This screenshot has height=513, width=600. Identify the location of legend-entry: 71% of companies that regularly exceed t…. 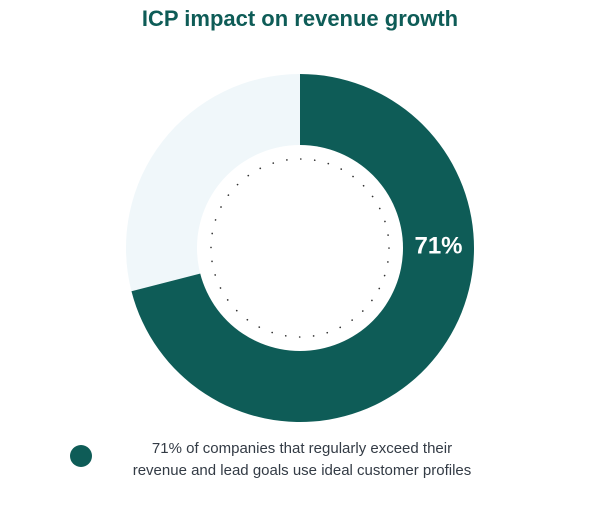
(302, 459).